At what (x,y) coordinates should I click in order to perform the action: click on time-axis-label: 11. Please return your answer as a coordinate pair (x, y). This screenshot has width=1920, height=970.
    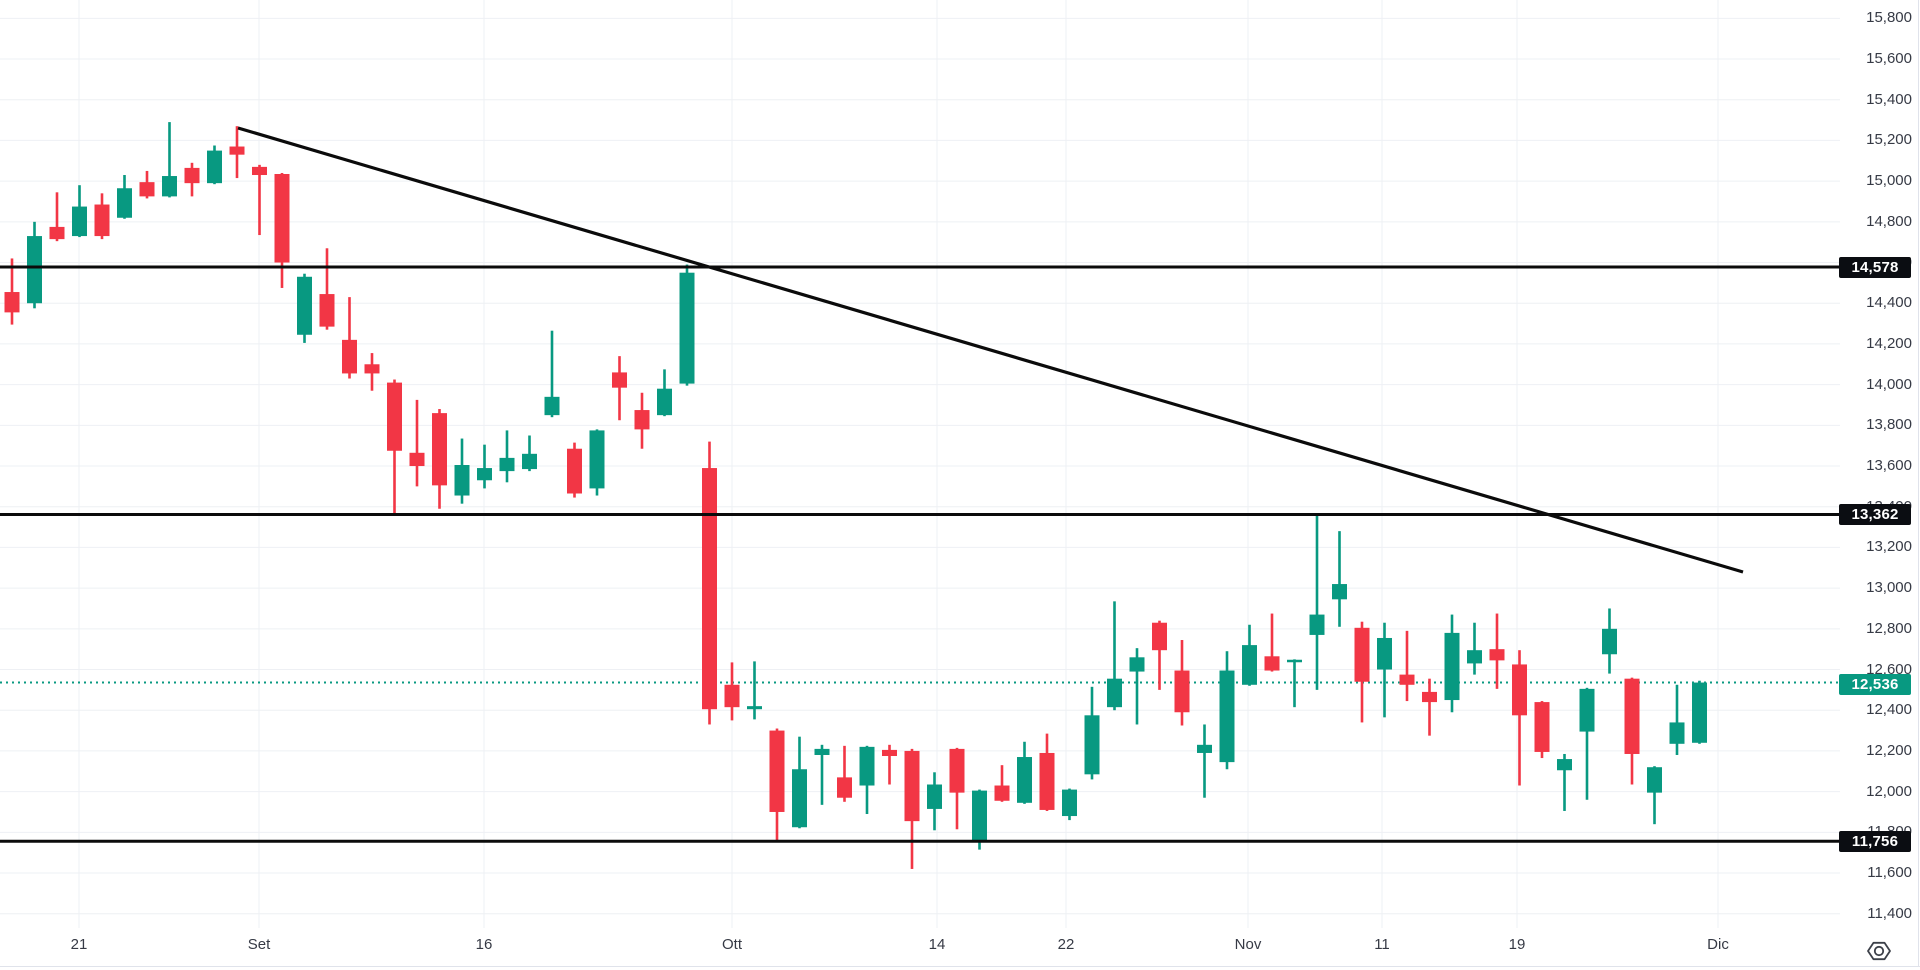
    Looking at the image, I should click on (1382, 944).